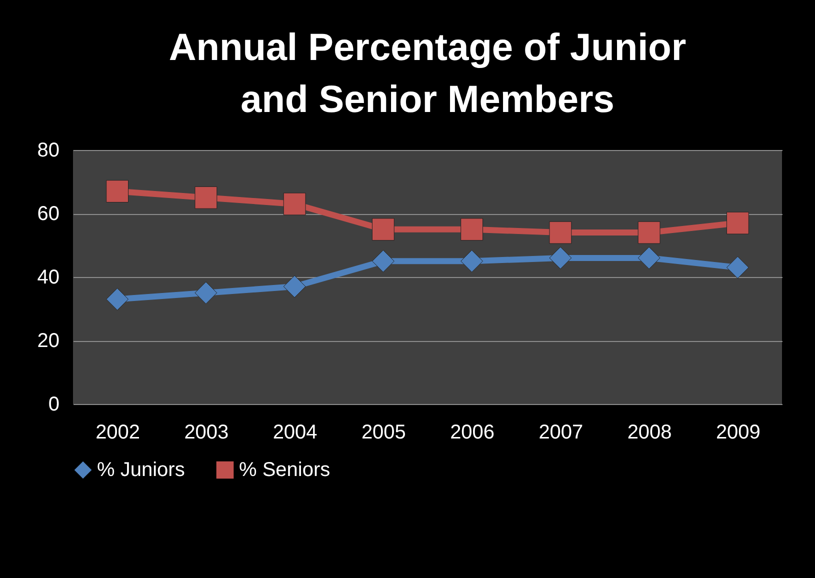 Image resolution: width=815 pixels, height=578 pixels. I want to click on x-tick-label: 2006, so click(472, 433).